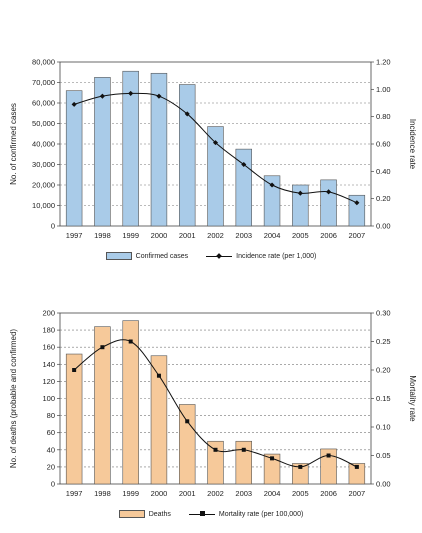 This screenshot has height=533, width=422. Describe the element at coordinates (13, 399) in the screenshot. I see `y-axis-title: No. of deaths (probable and confirmed)` at that location.